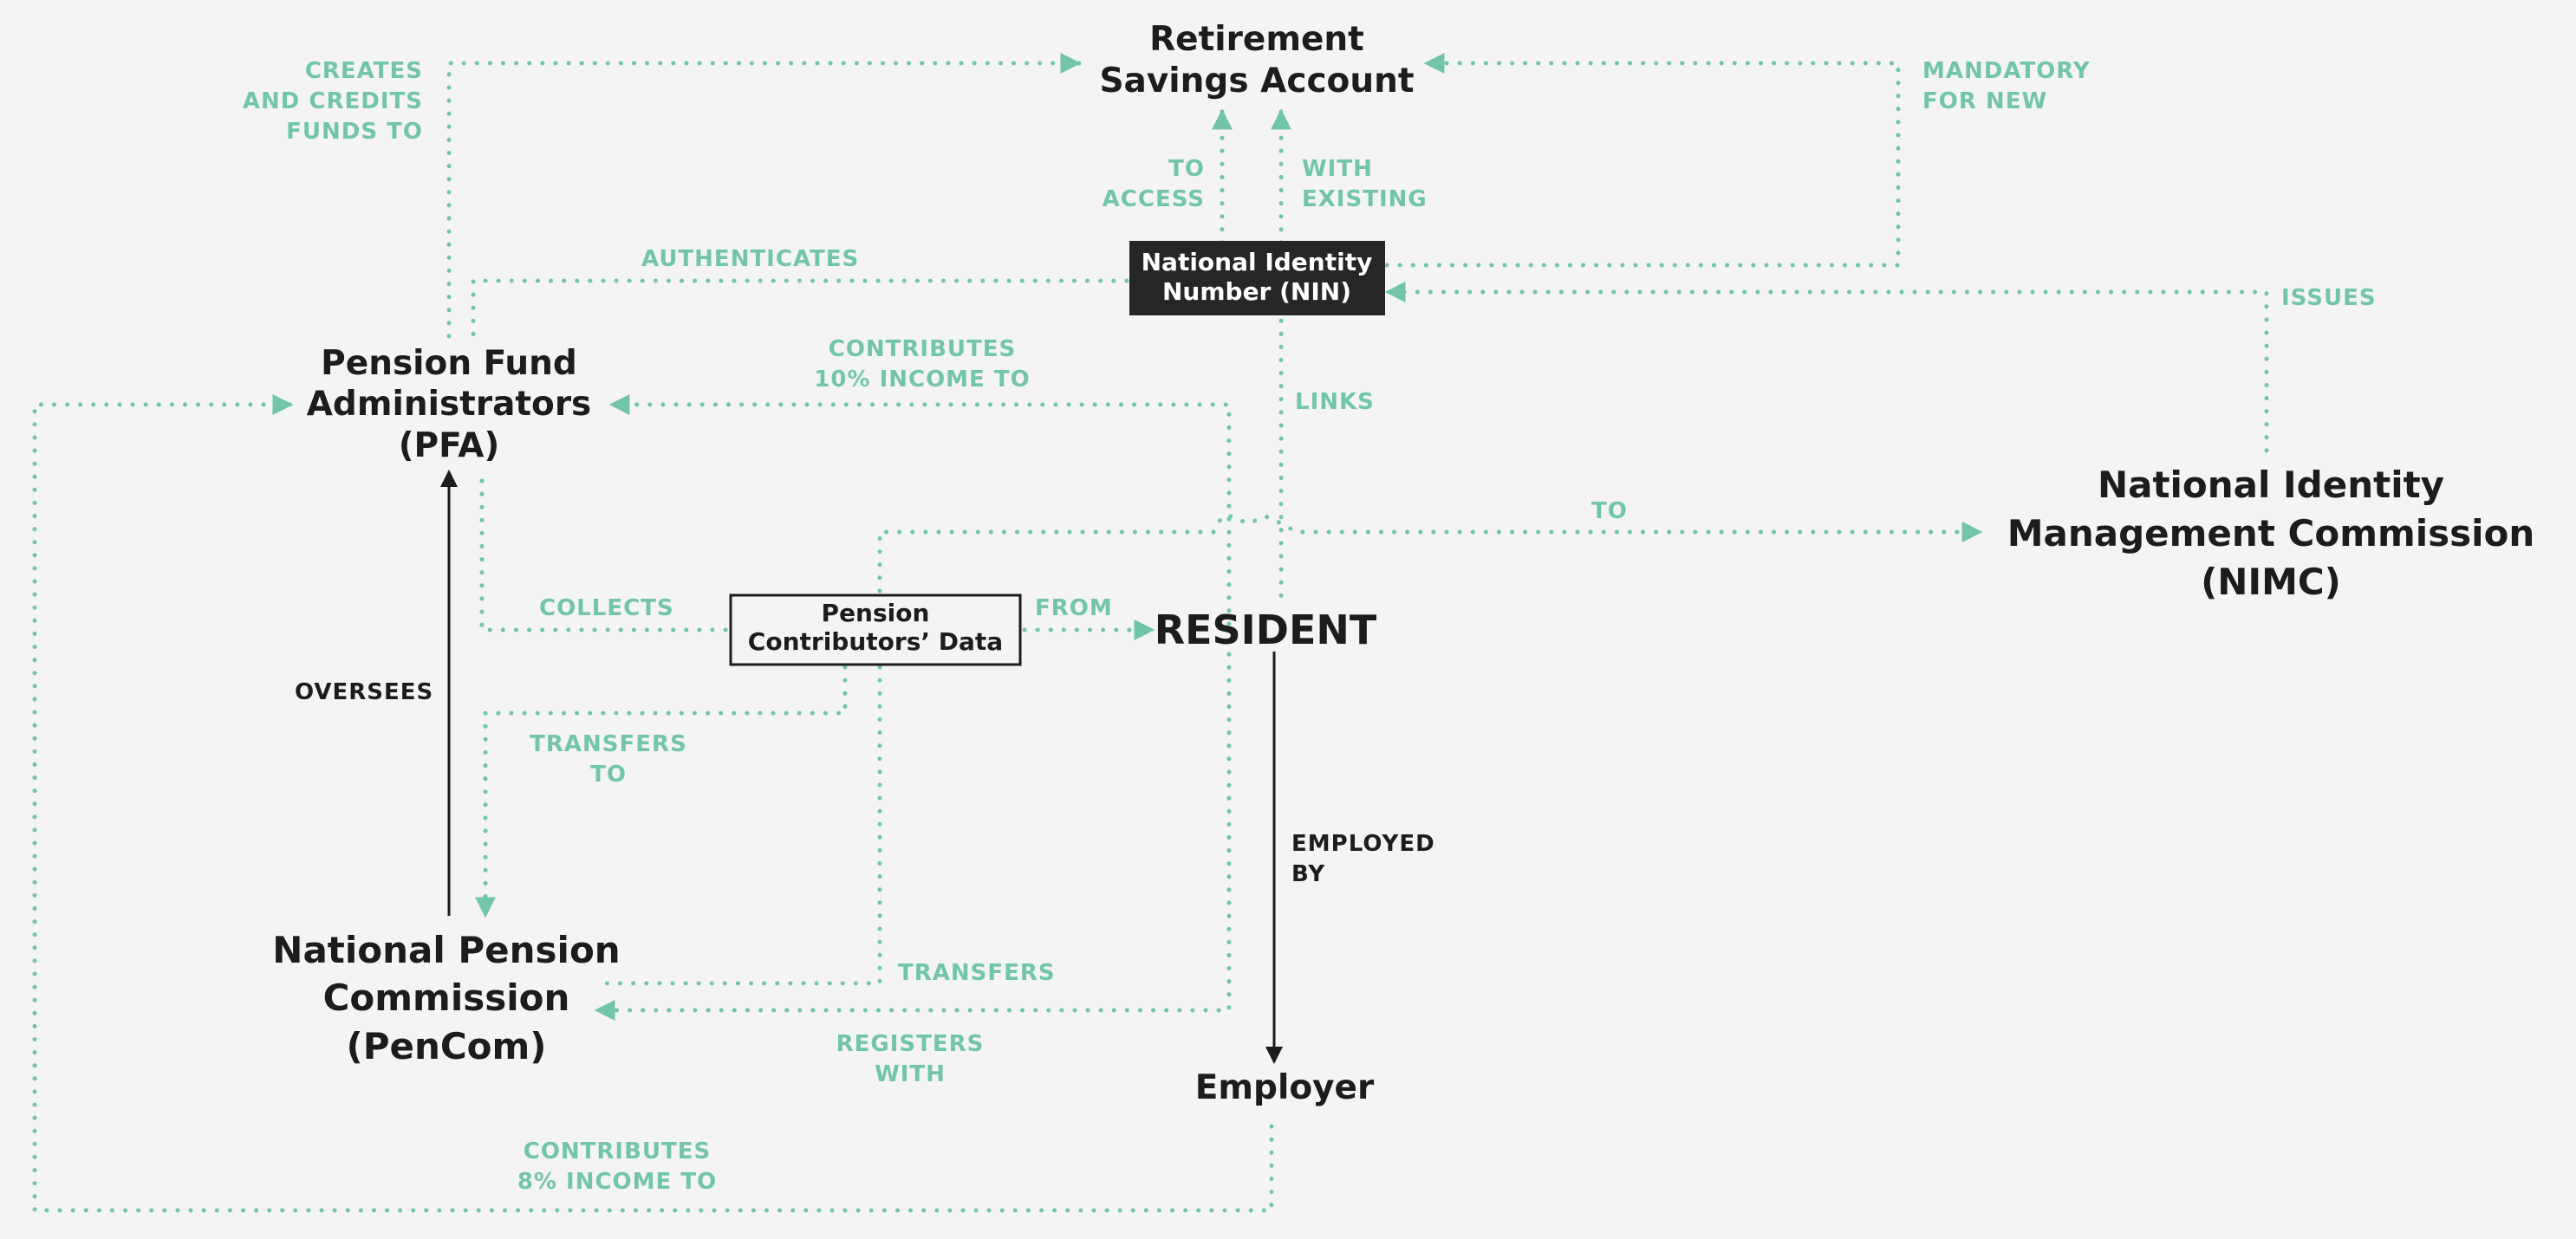  I want to click on label-oversees: OVERSEES, so click(364, 692).